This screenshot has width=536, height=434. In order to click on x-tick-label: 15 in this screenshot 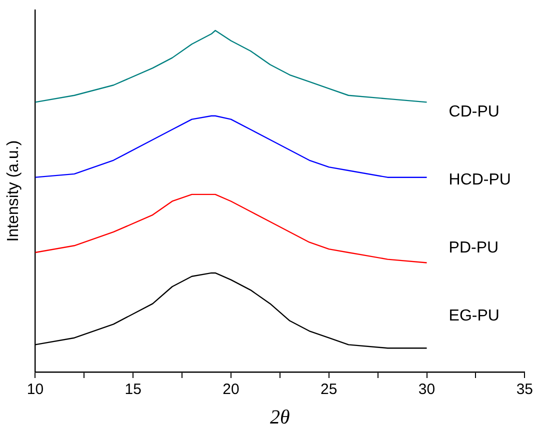, I will do `click(133, 389)`.